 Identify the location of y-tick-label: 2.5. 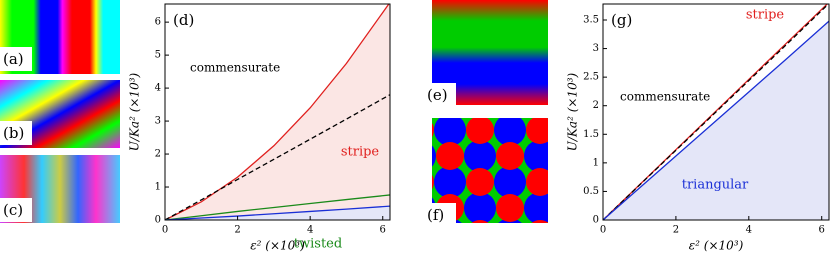
(591, 77).